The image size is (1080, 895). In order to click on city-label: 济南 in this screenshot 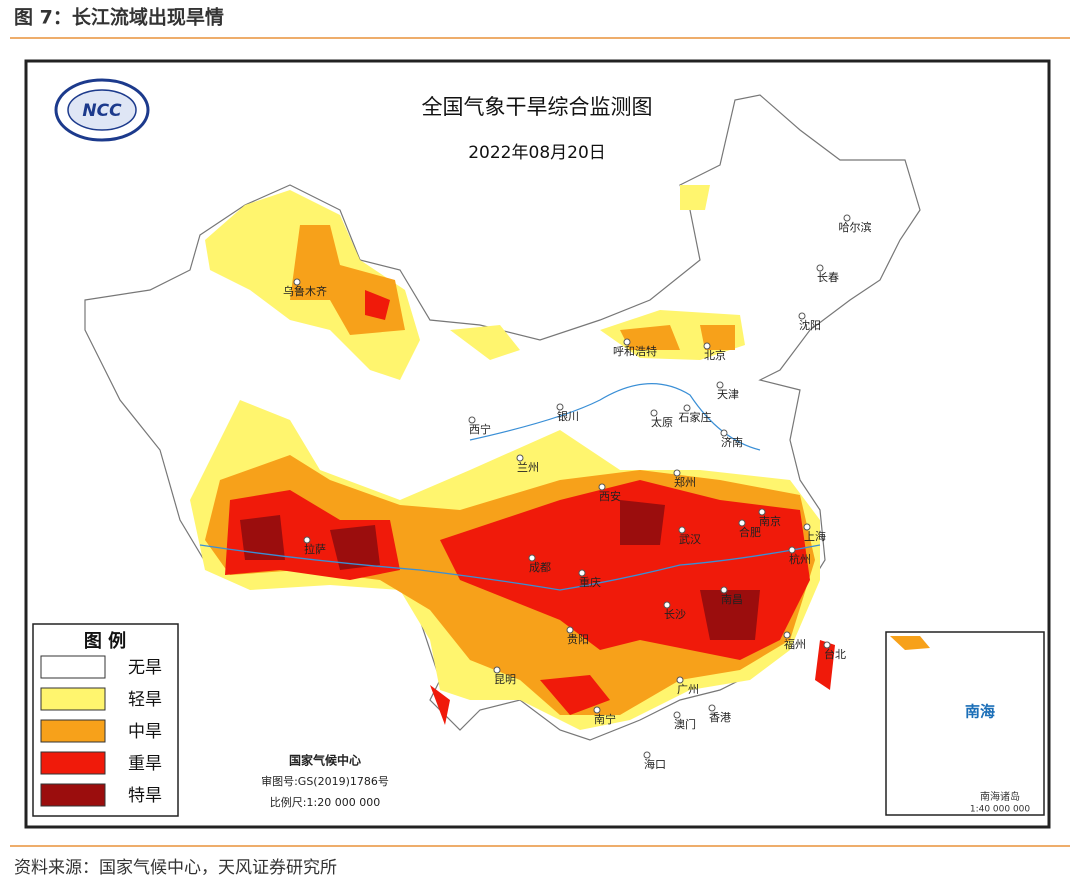, I will do `click(732, 442)`.